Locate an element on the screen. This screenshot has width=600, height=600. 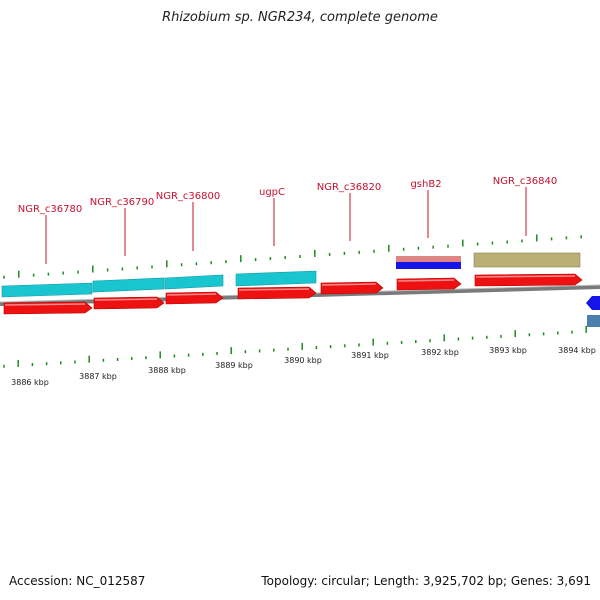
gene-label: NGR_c36820 is located at coordinates (349, 187).